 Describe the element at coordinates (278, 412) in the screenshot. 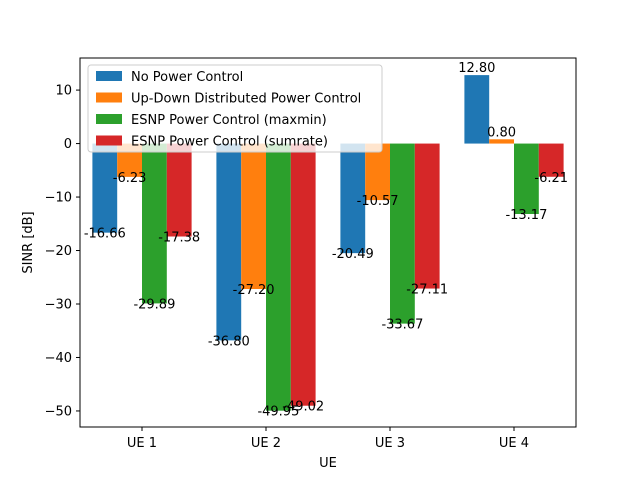

I see `data-label: -49.95` at that location.